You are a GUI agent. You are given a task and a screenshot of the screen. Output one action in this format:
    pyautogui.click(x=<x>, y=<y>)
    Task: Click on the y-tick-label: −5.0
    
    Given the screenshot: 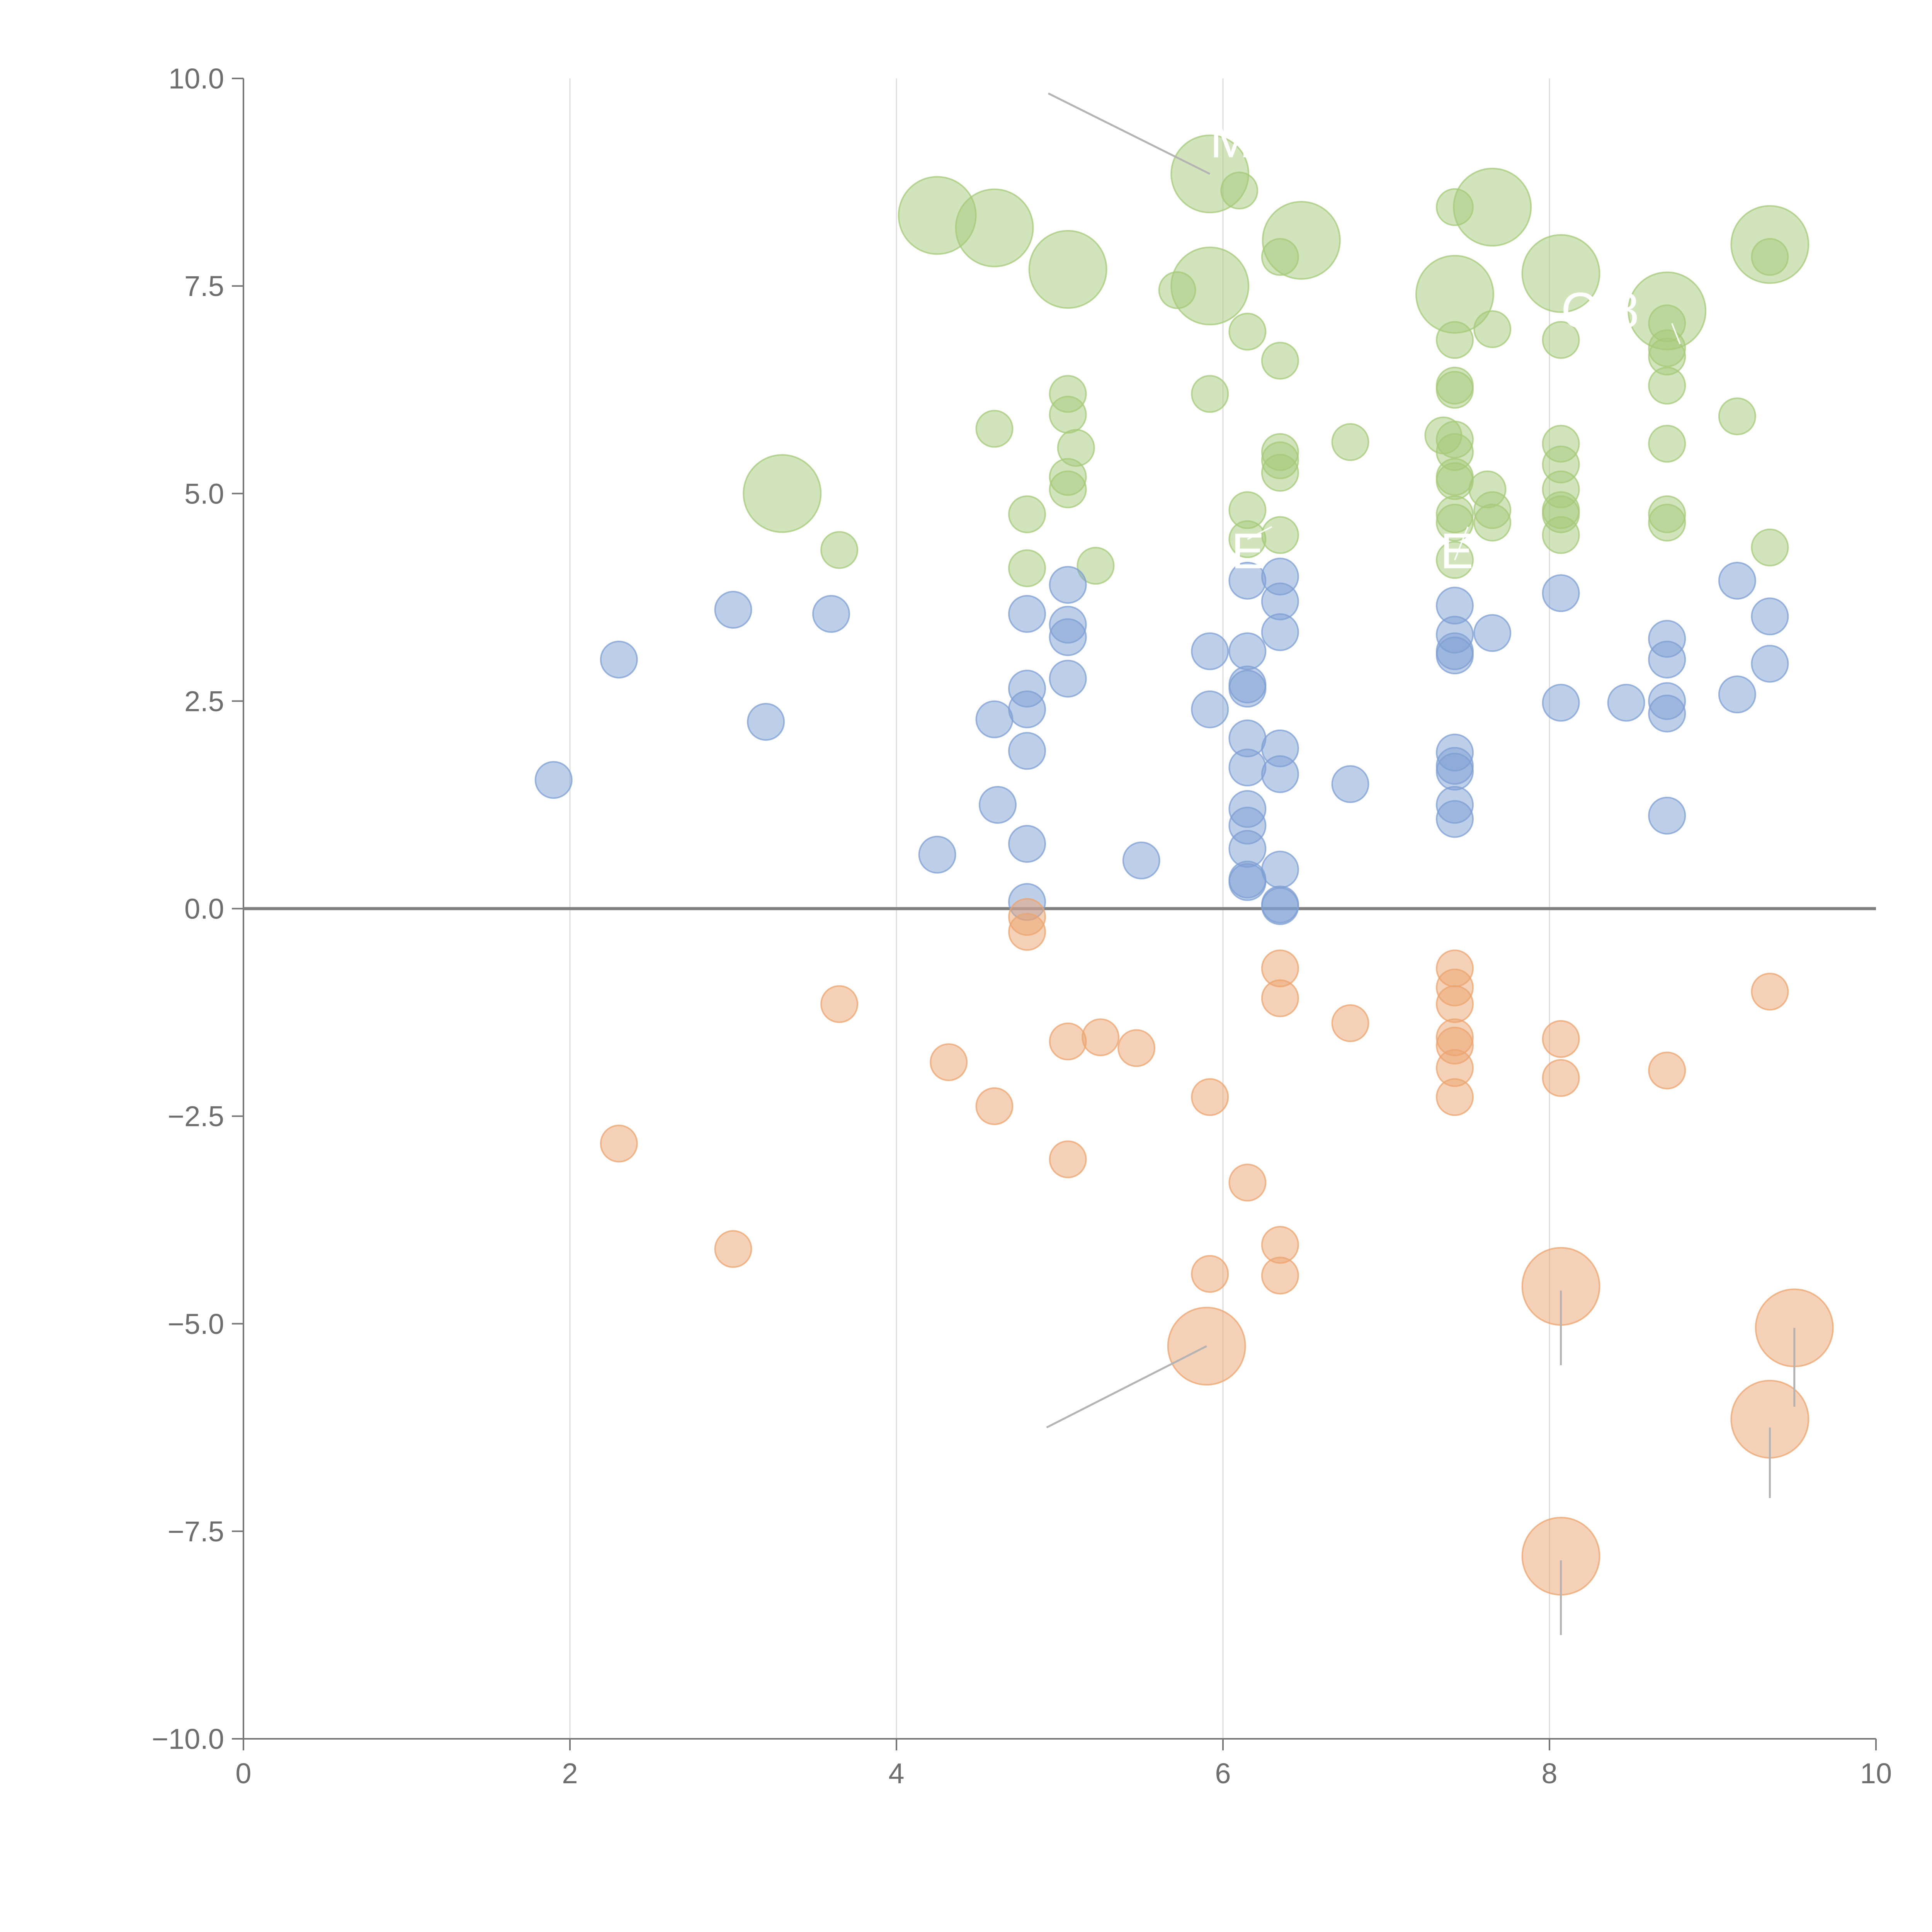 What is the action you would take?
    pyautogui.click(x=196, y=1324)
    